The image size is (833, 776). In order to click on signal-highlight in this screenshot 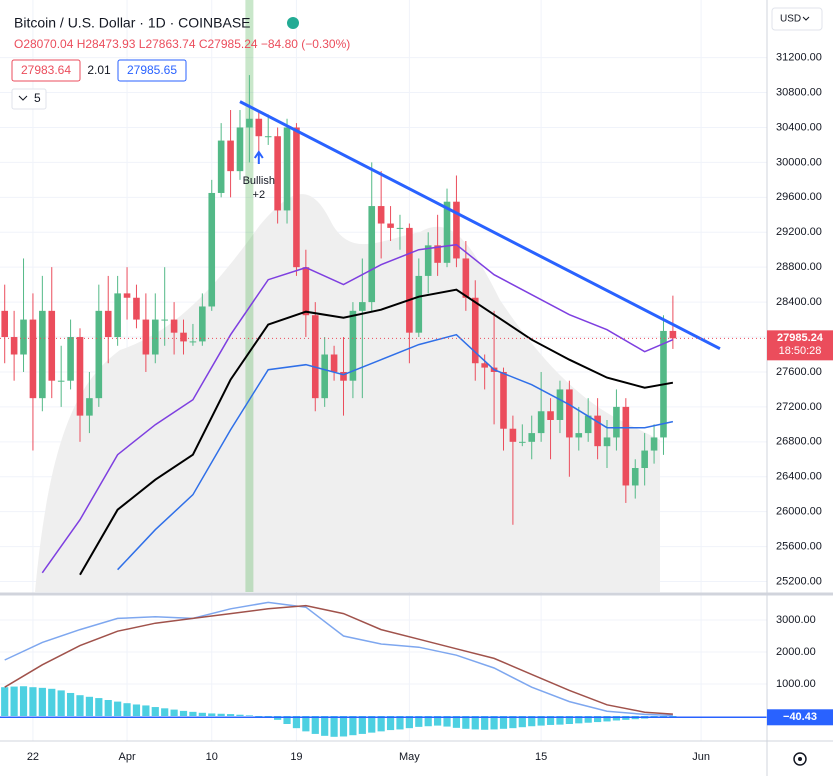, I will do `click(249, 296)`.